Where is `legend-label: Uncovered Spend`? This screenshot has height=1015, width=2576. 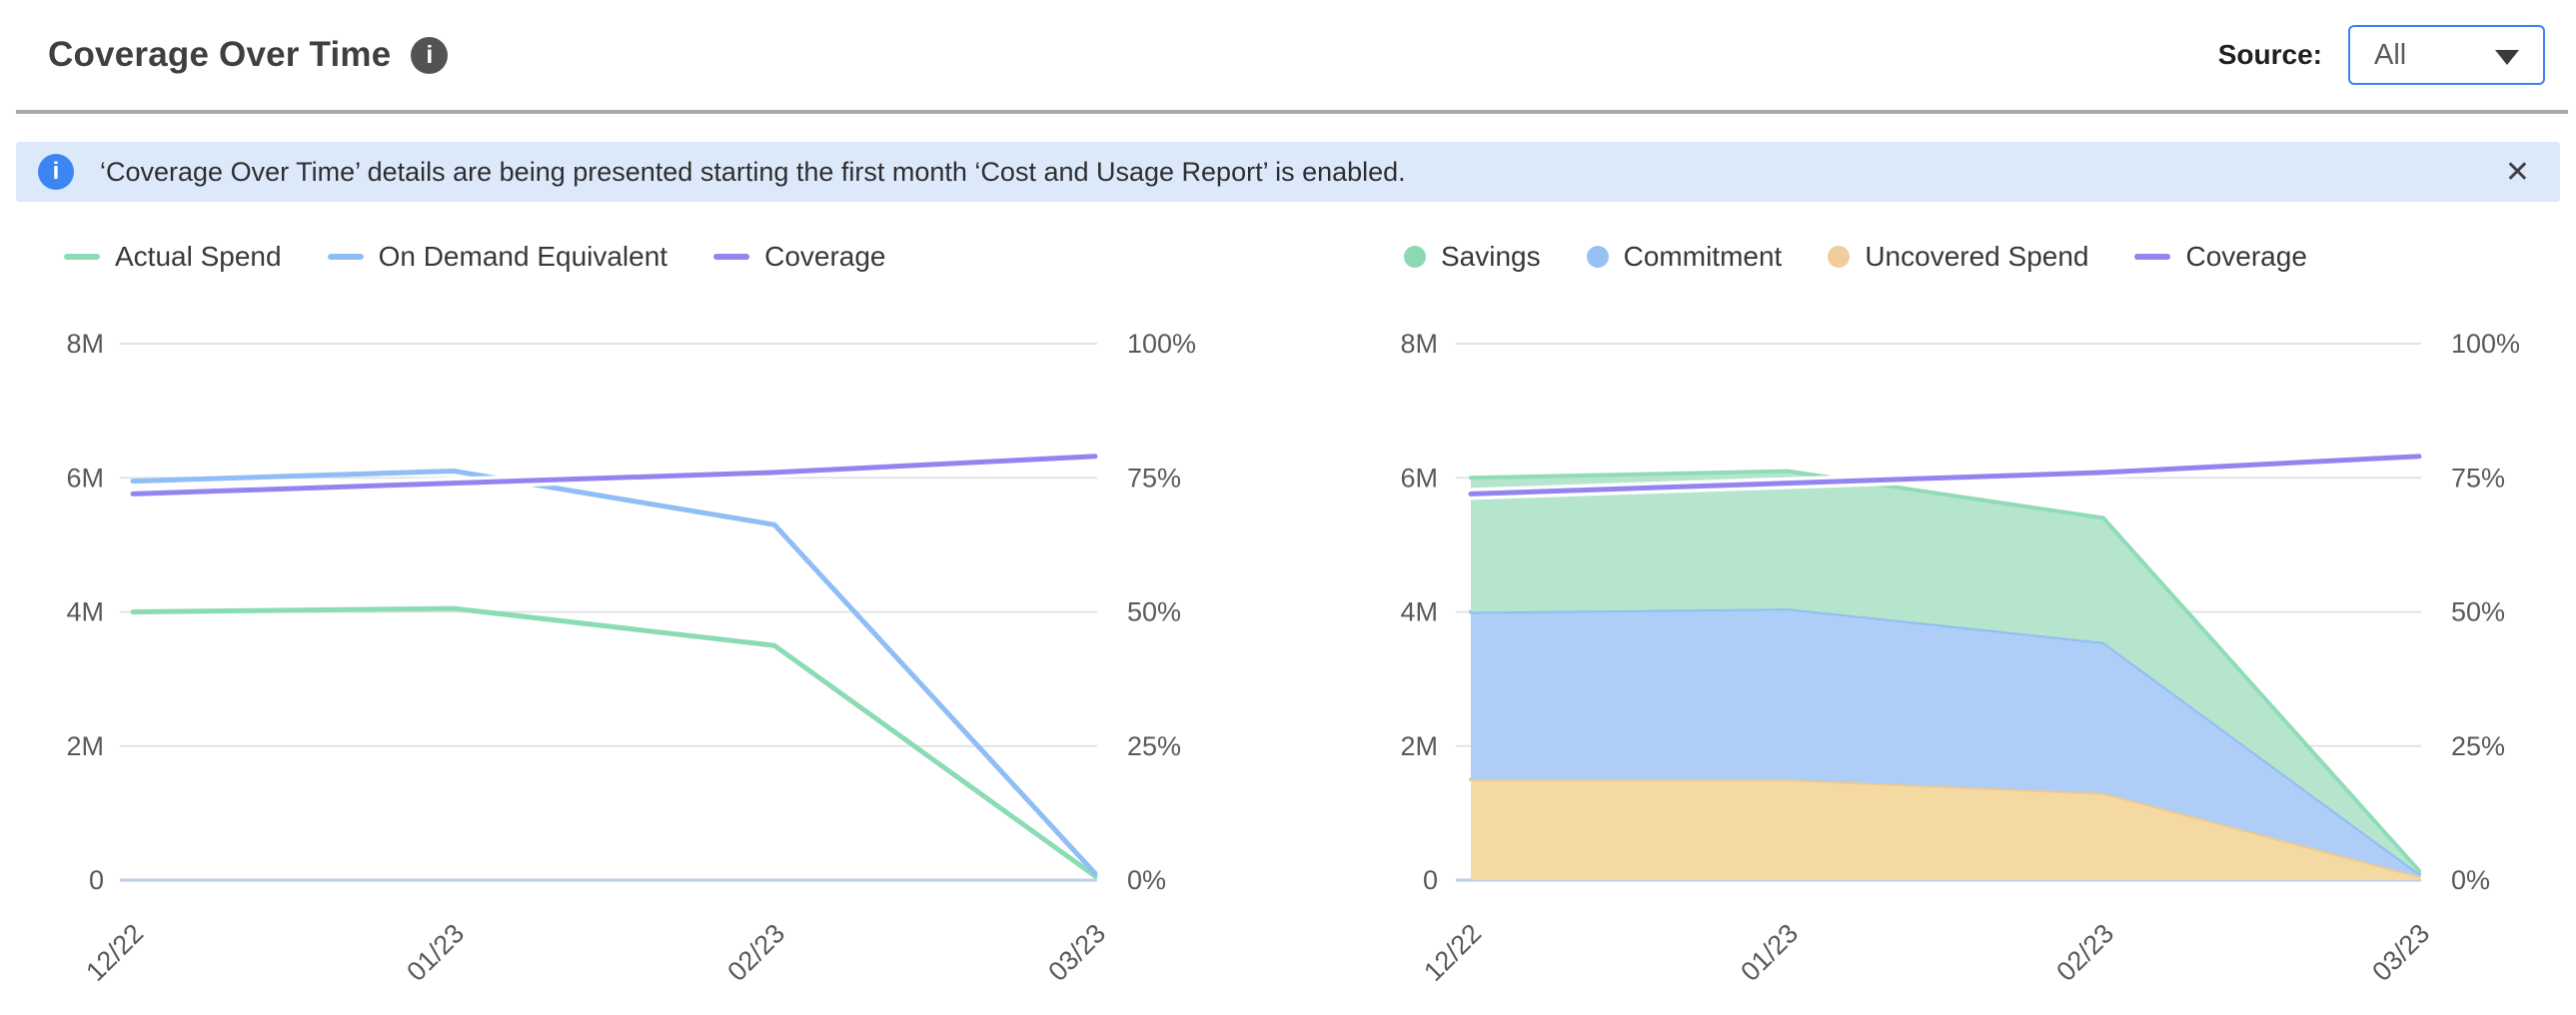
legend-label: Uncovered Spend is located at coordinates (1977, 257).